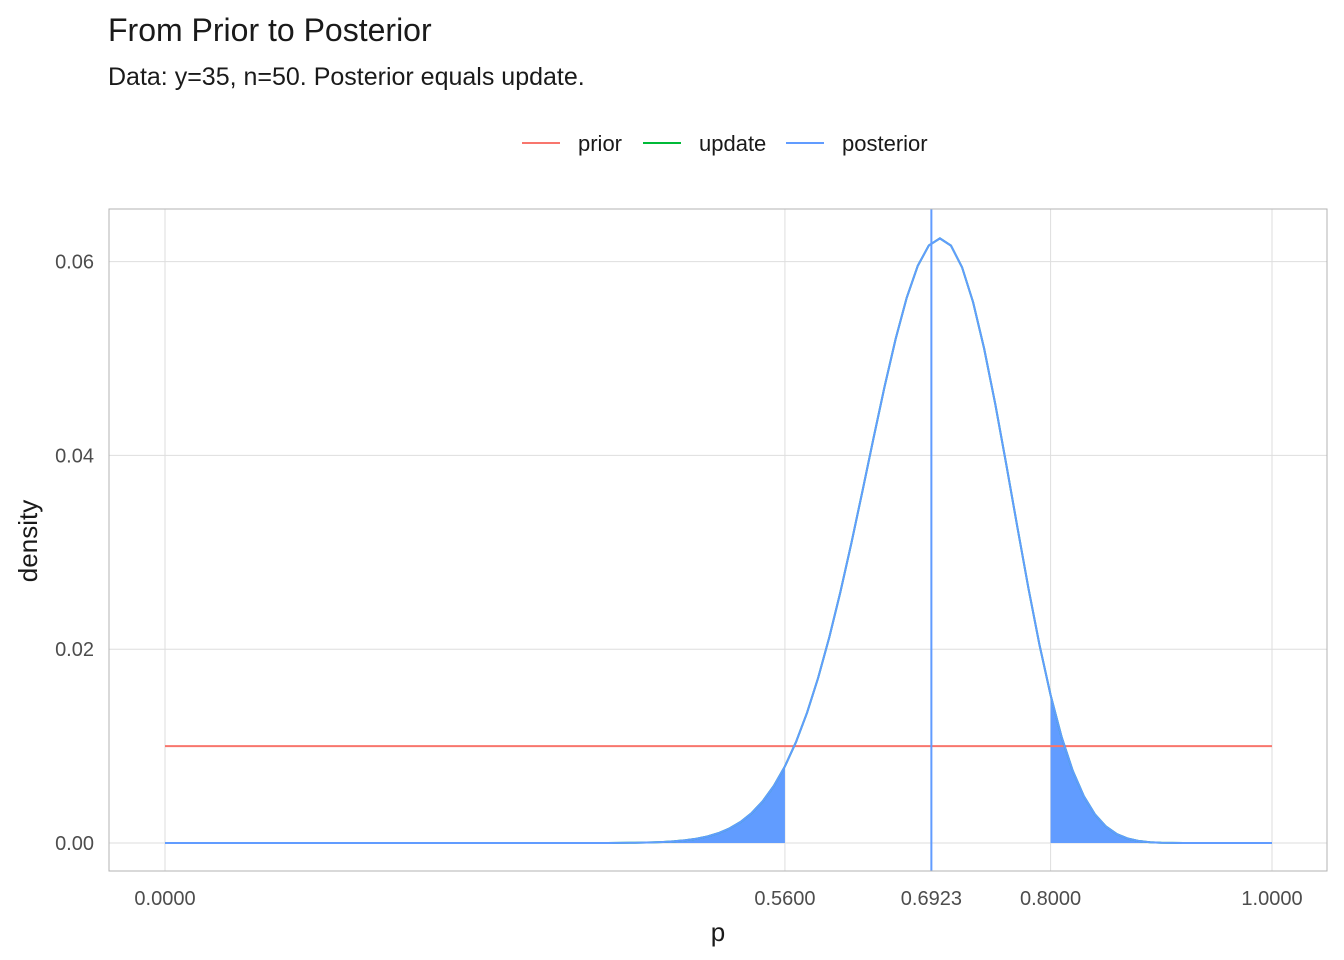 The width and height of the screenshot is (1344, 960). I want to click on x-tick-label: 0.6923, so click(931, 899).